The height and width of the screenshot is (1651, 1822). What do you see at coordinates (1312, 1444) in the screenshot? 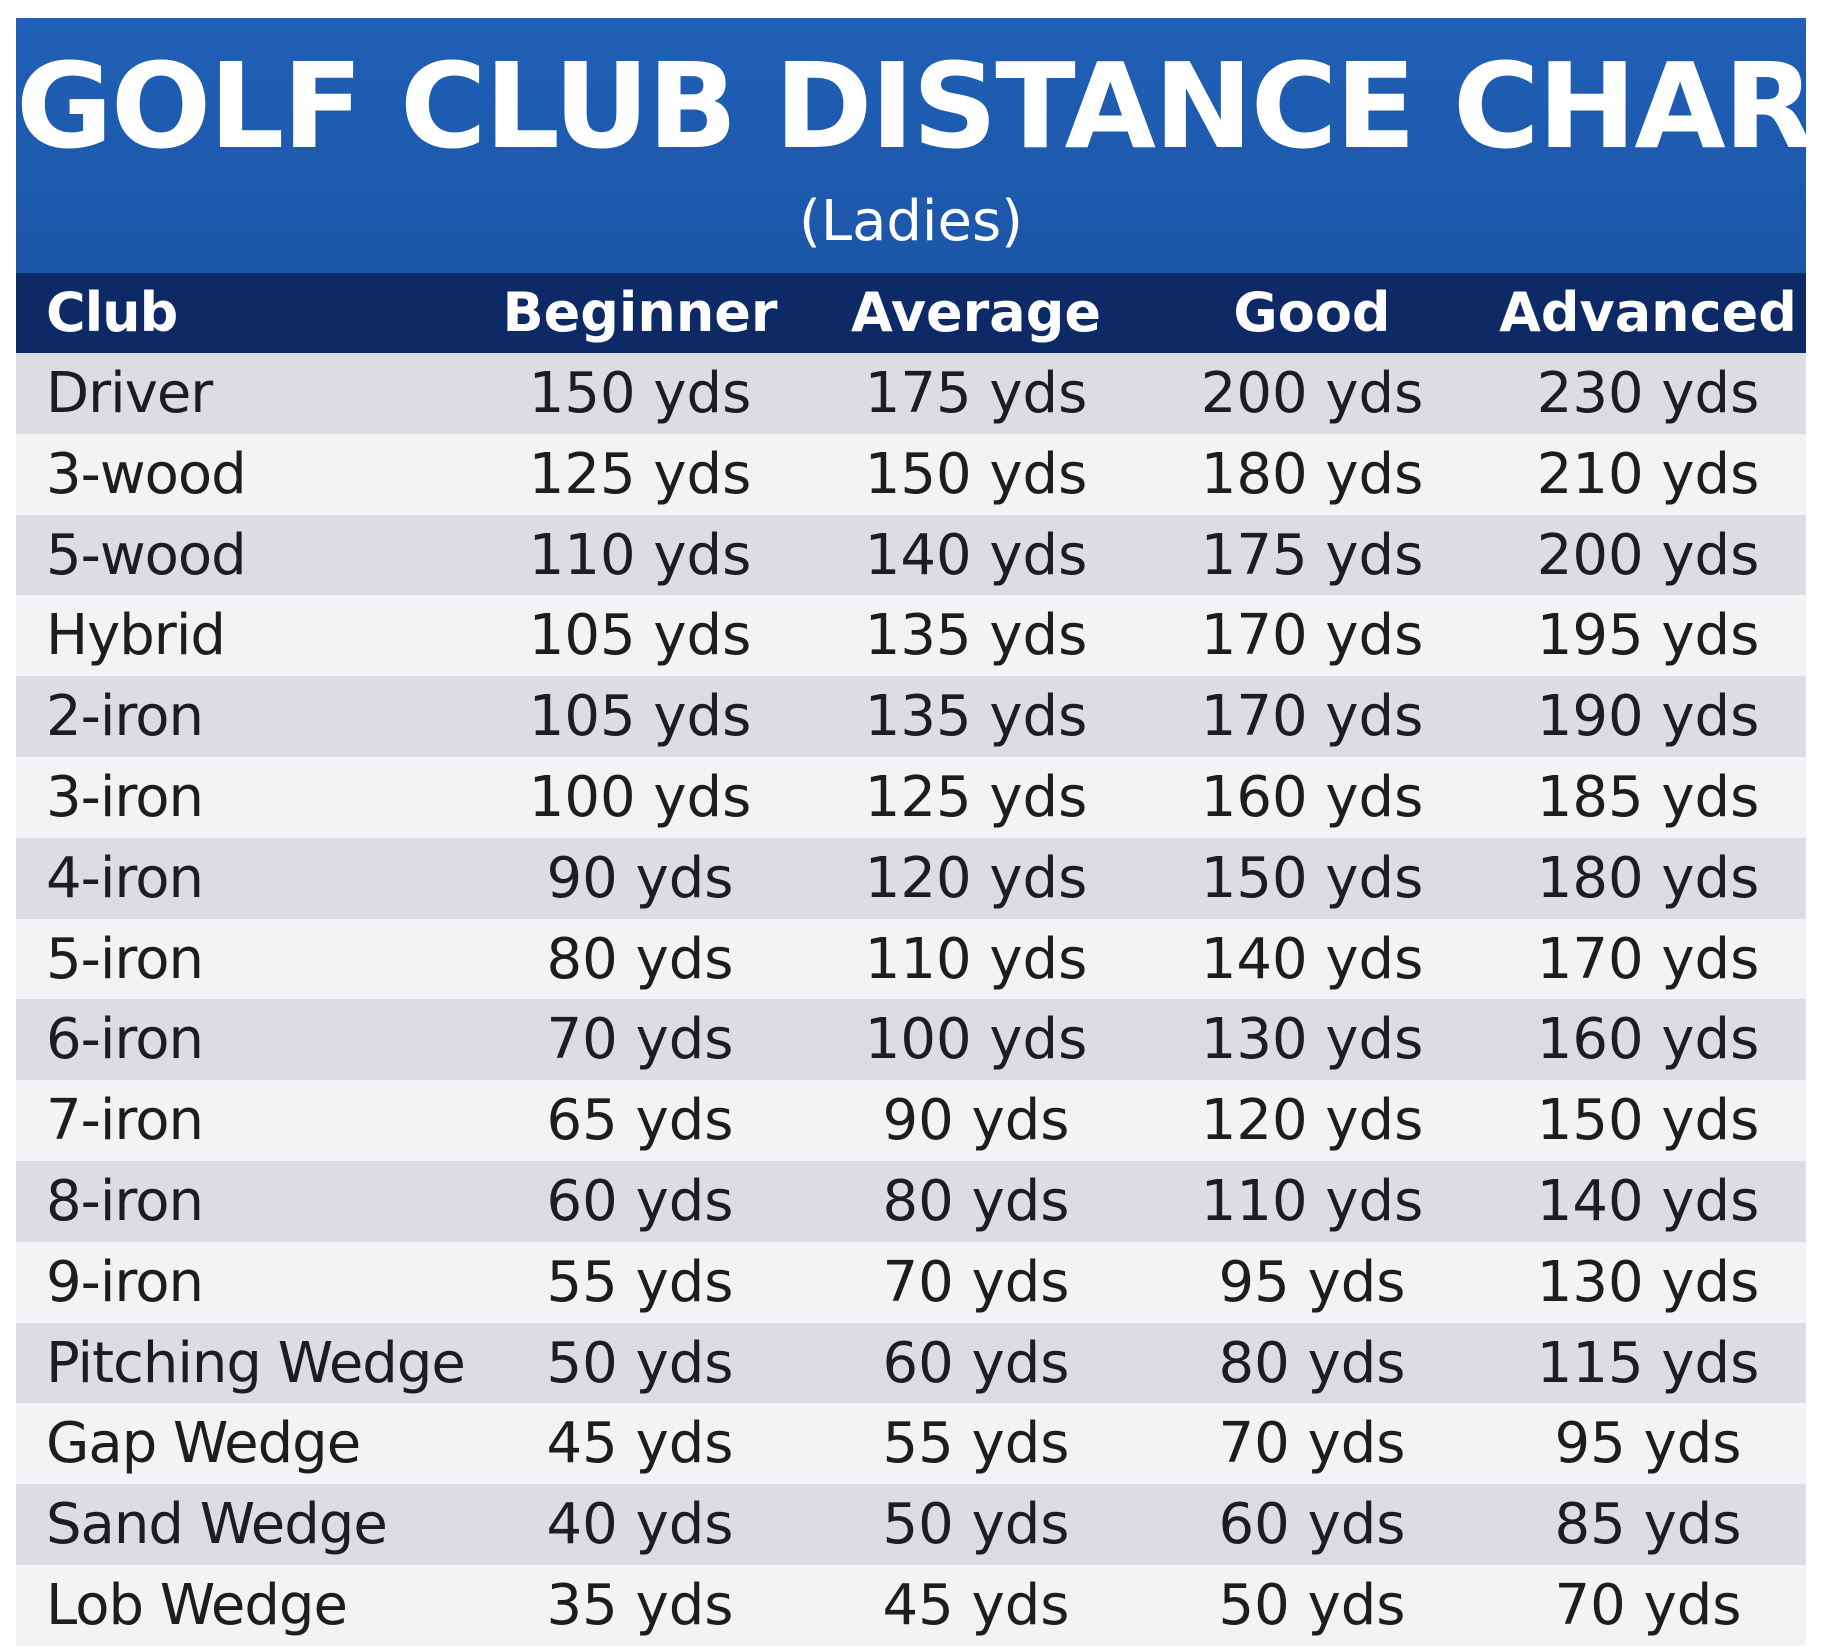
I see `good-distance-cell: 70 yds` at bounding box center [1312, 1444].